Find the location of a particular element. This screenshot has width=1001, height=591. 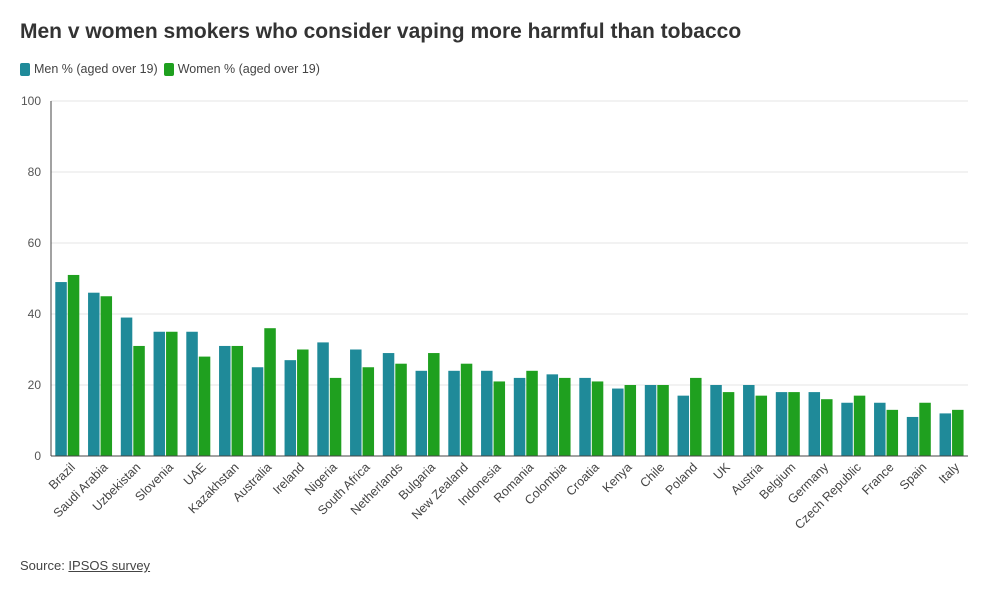

x-tick-label: Ireland is located at coordinates (288, 478).